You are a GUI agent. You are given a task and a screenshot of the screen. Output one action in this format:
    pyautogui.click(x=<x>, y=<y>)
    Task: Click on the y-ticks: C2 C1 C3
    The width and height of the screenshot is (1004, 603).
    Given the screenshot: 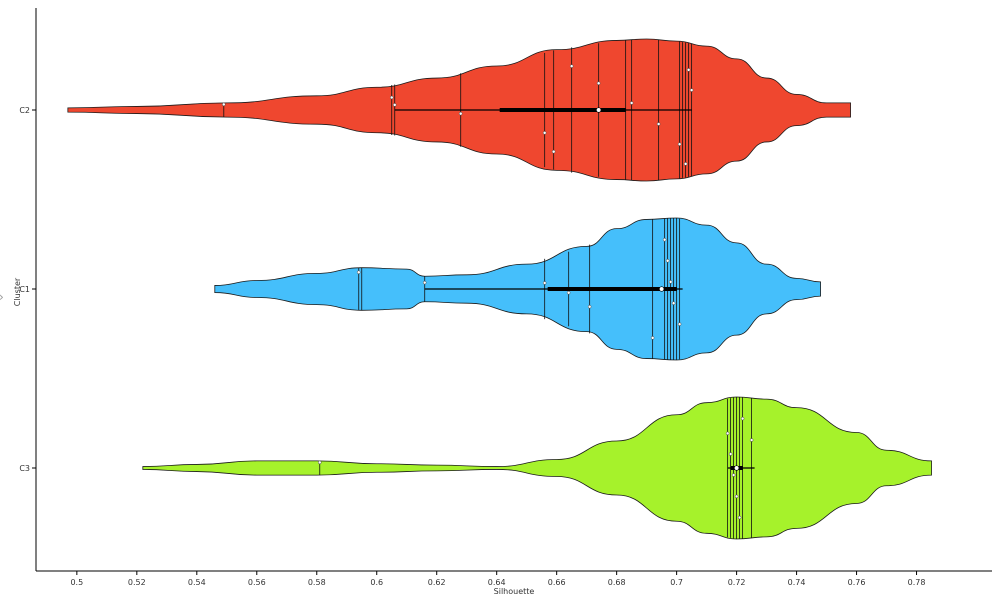 What is the action you would take?
    pyautogui.click(x=27, y=289)
    